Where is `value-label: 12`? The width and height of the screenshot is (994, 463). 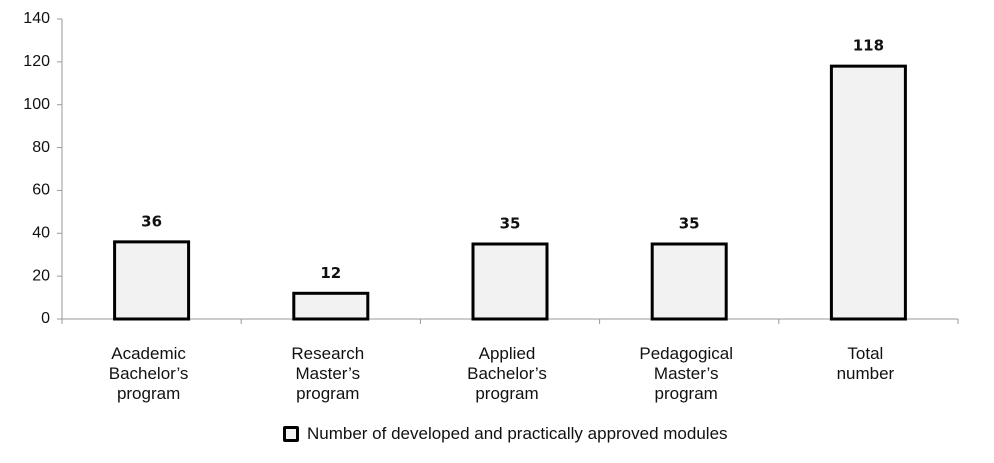
value-label: 12 is located at coordinates (330, 273).